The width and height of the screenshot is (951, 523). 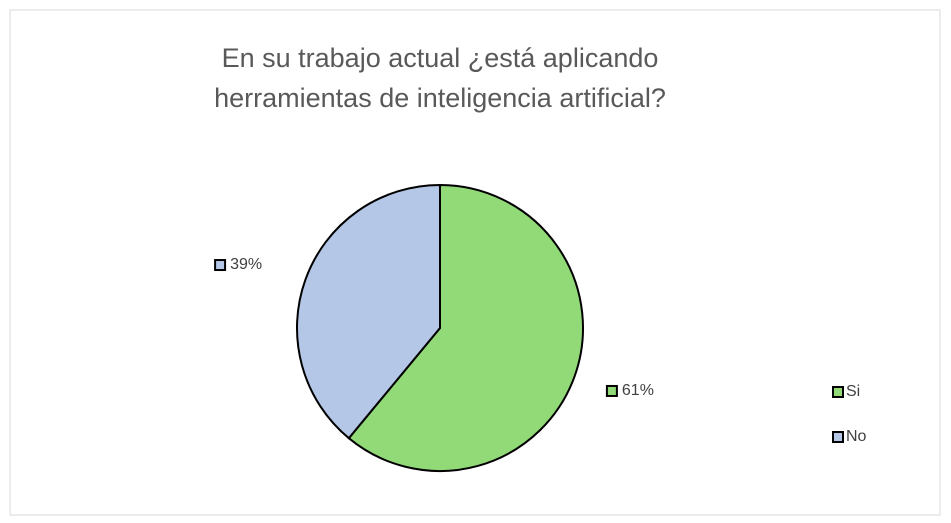 What do you see at coordinates (853, 391) in the screenshot?
I see `legend-label: Si` at bounding box center [853, 391].